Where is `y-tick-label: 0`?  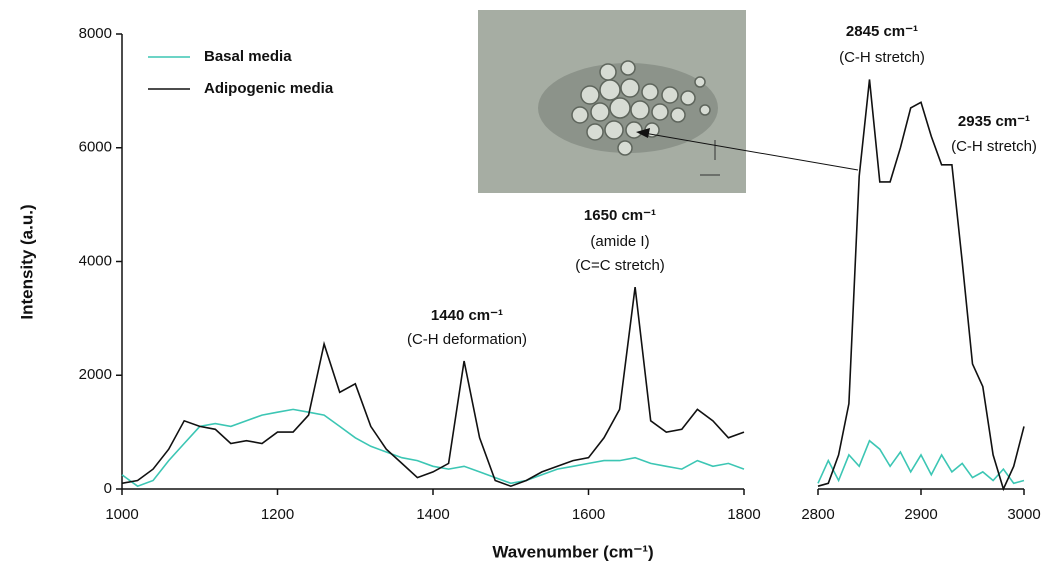 y-tick-label: 0 is located at coordinates (108, 488).